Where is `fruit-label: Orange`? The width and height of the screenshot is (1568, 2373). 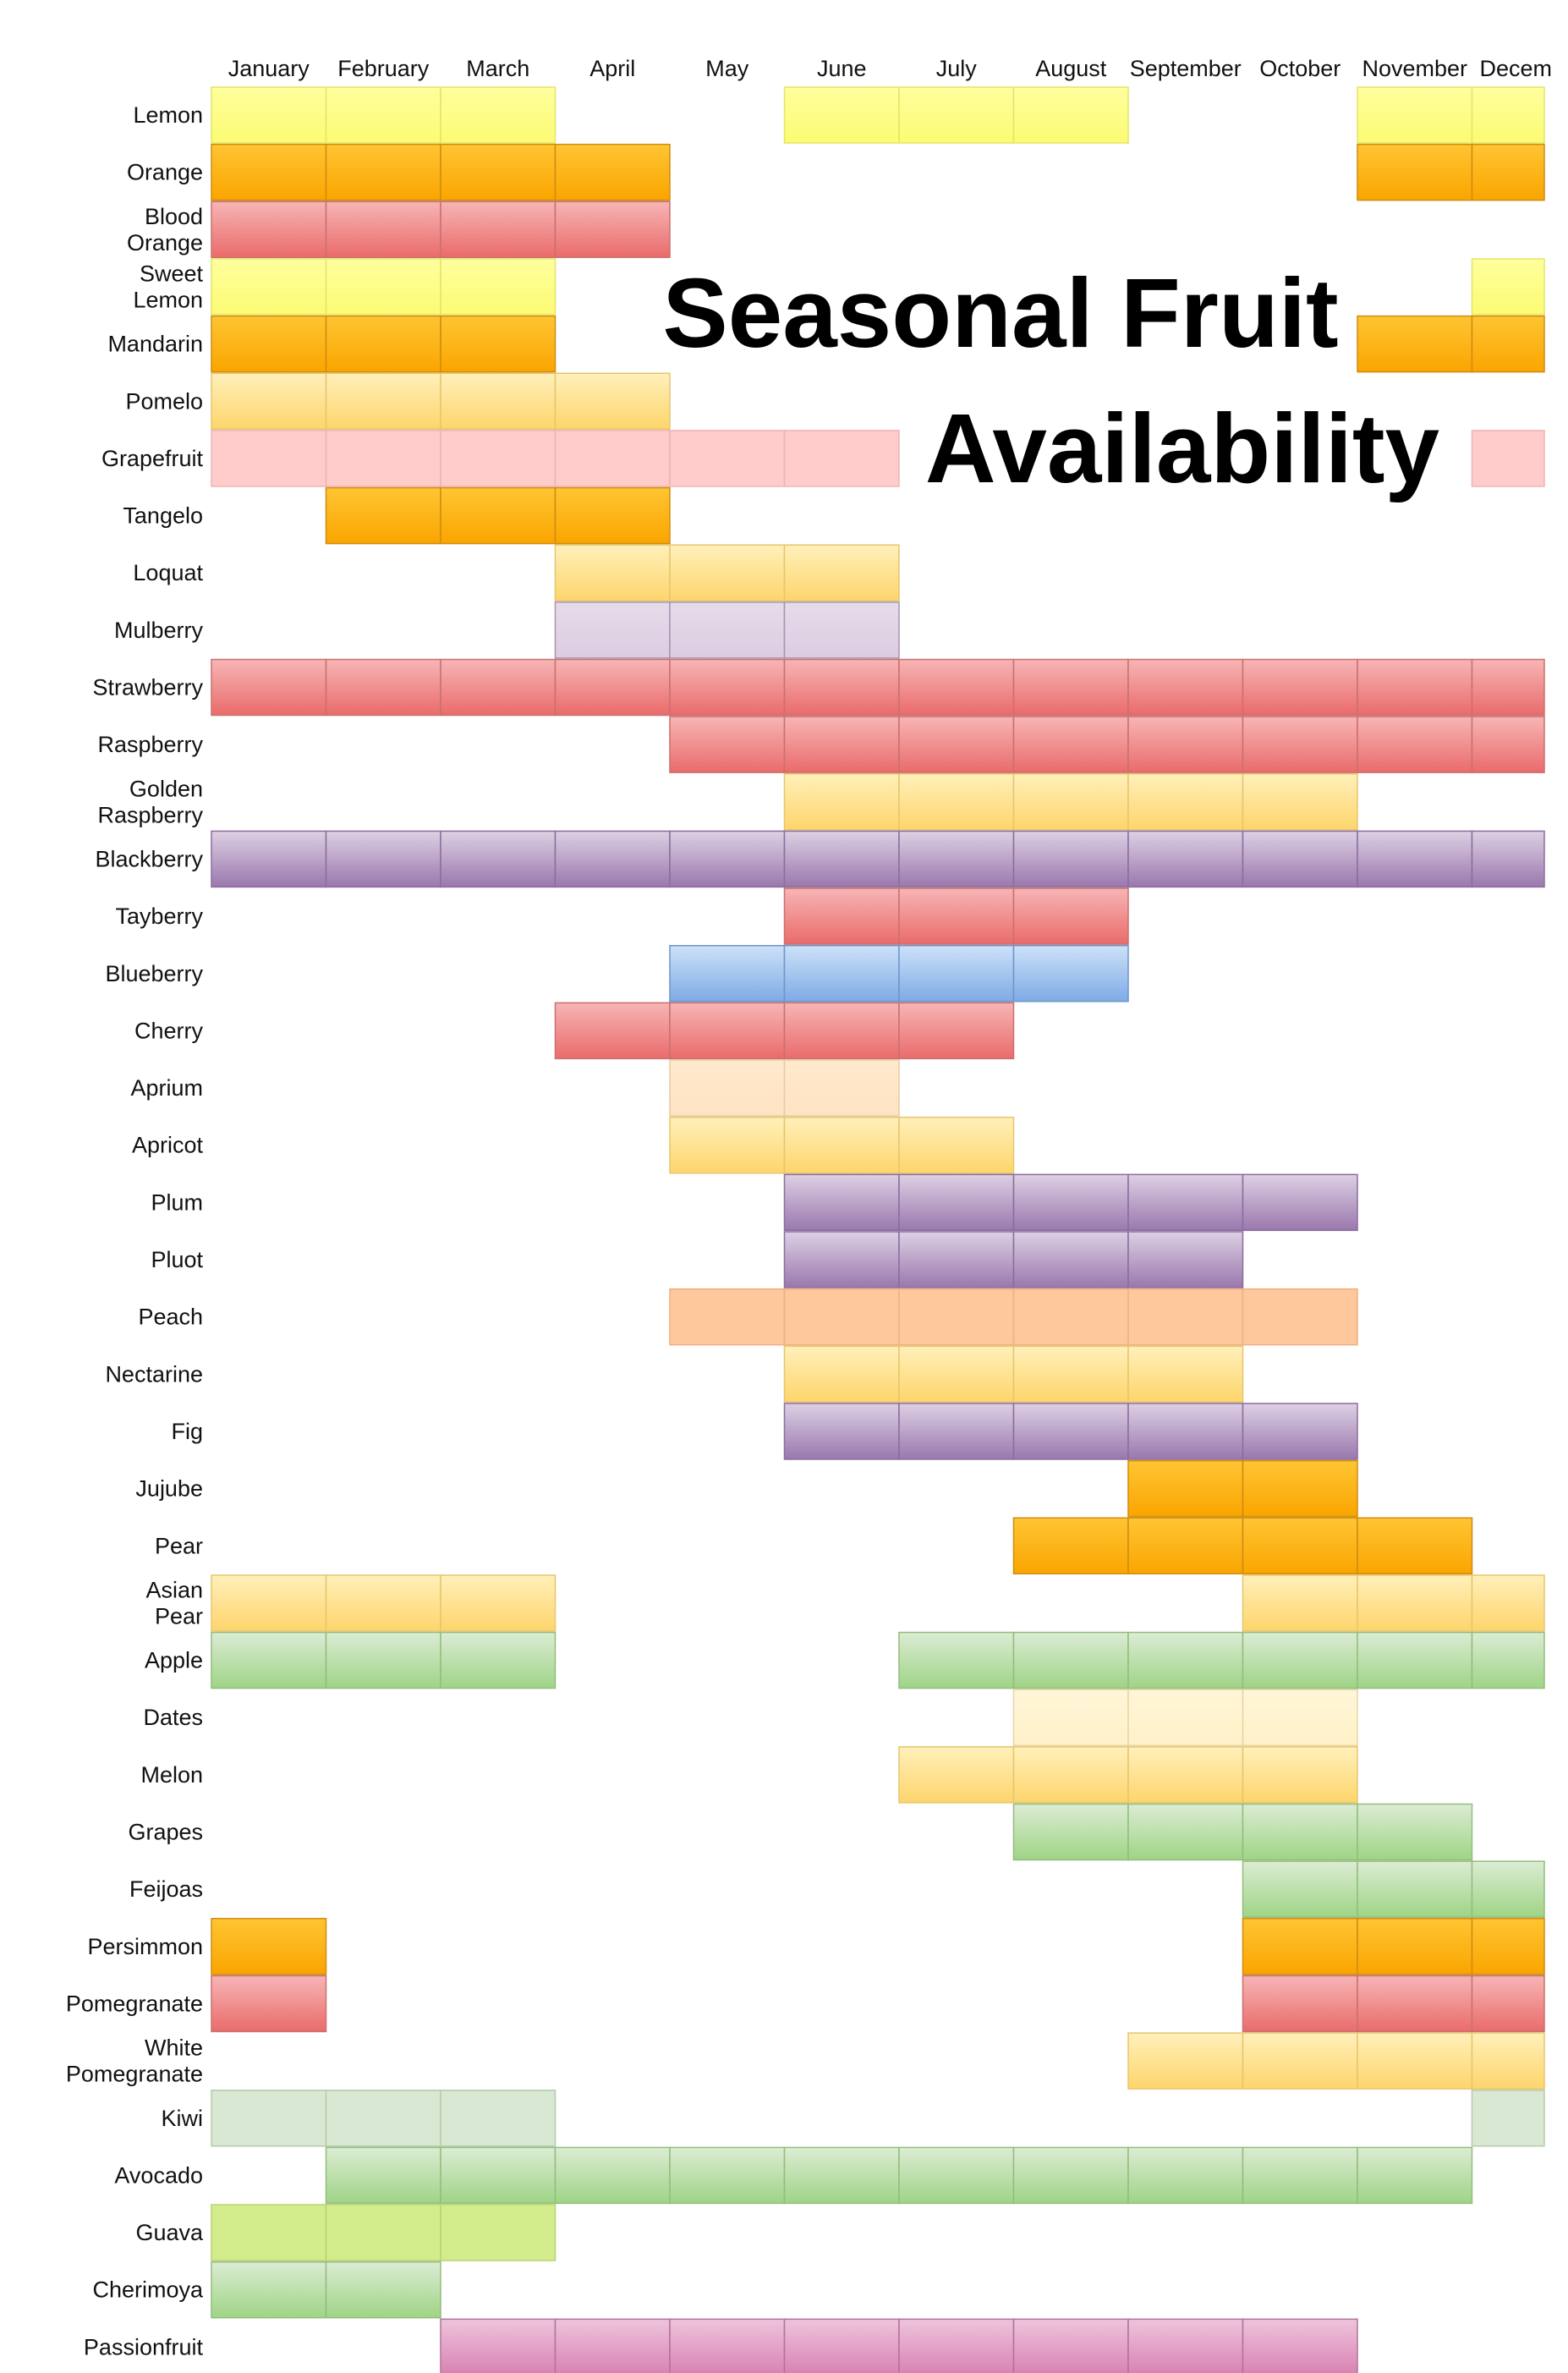
fruit-label: Orange is located at coordinates (165, 242).